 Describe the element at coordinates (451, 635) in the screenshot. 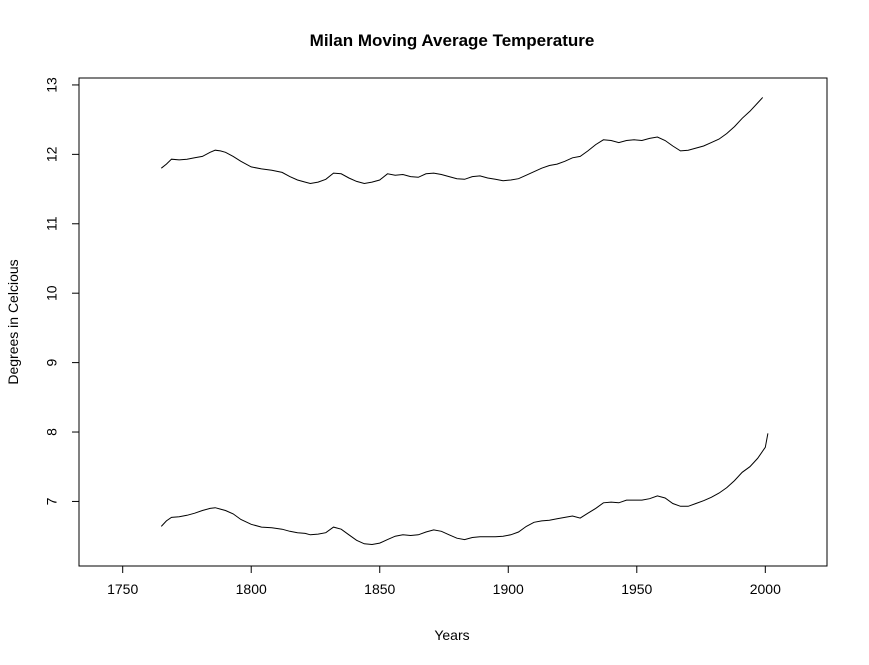

I see `x-axis-label: Years` at that location.